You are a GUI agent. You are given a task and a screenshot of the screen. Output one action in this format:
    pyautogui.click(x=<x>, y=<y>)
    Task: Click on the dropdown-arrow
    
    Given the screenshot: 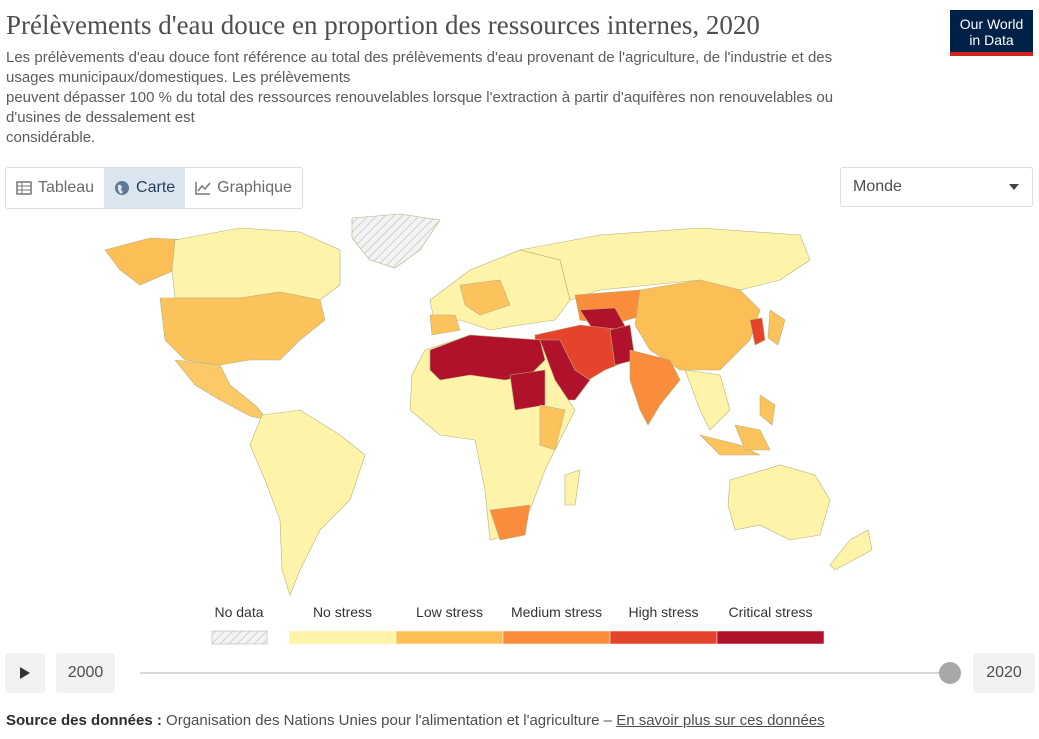 What is the action you would take?
    pyautogui.click(x=1014, y=187)
    